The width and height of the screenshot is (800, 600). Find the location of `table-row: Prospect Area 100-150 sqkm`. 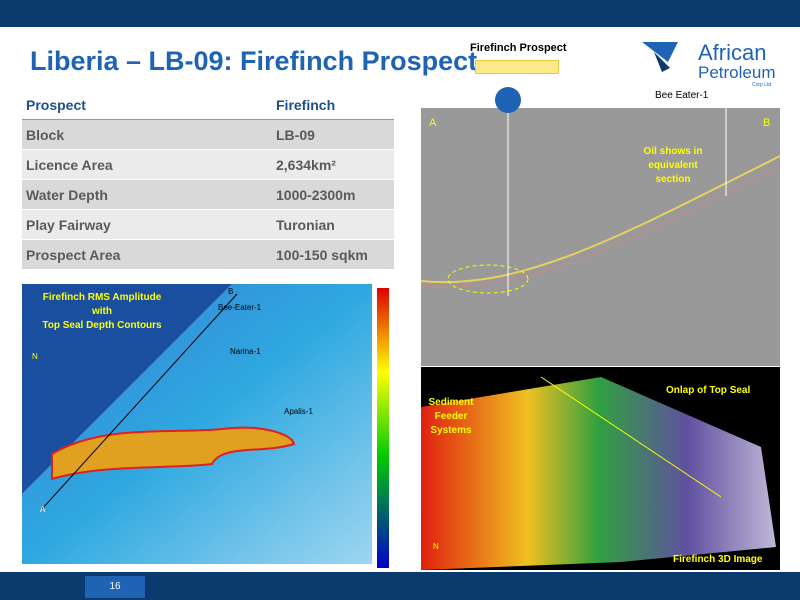

table-row: Prospect Area 100-150 sqkm is located at coordinates (208, 254).